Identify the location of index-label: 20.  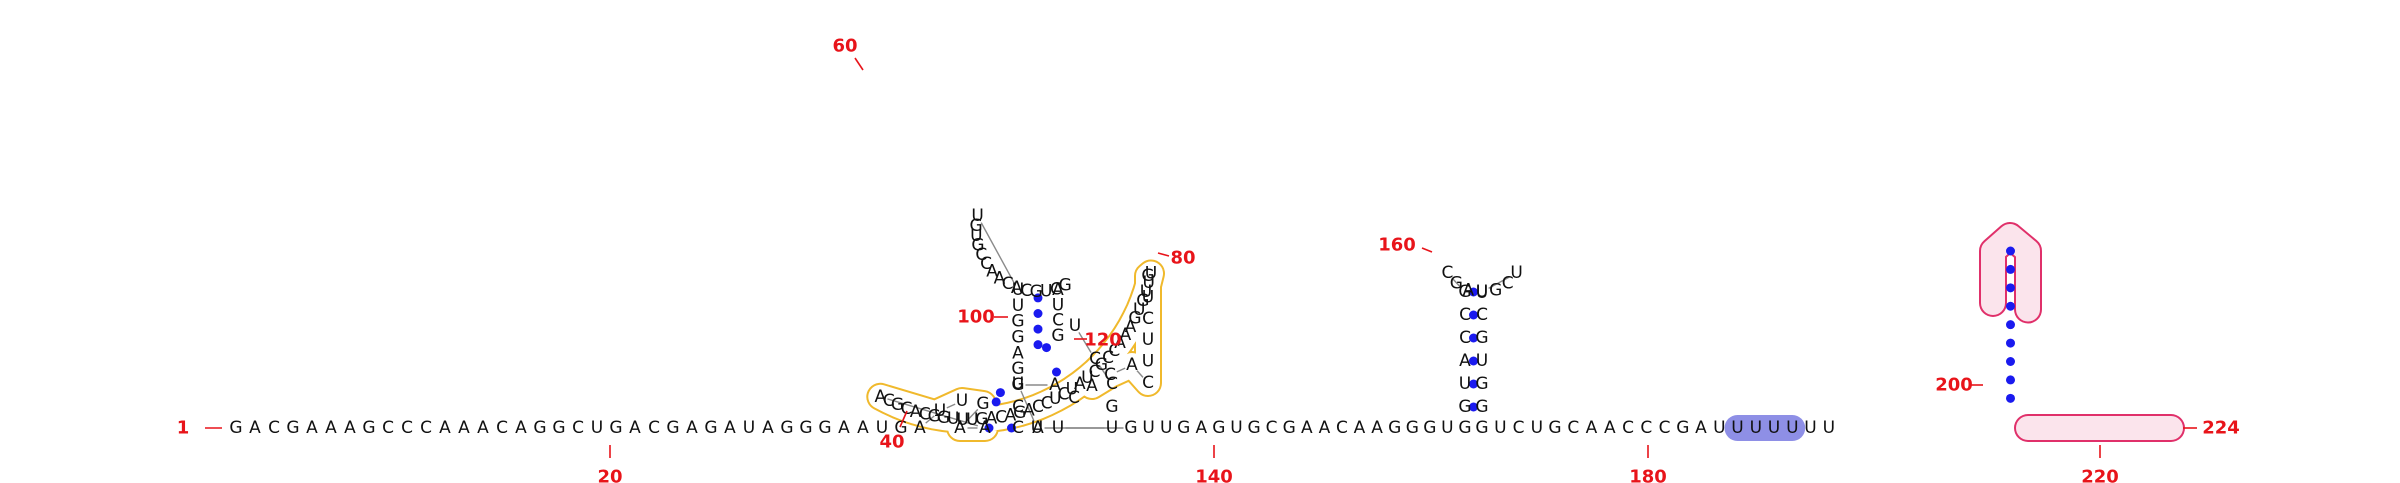
(609, 475).